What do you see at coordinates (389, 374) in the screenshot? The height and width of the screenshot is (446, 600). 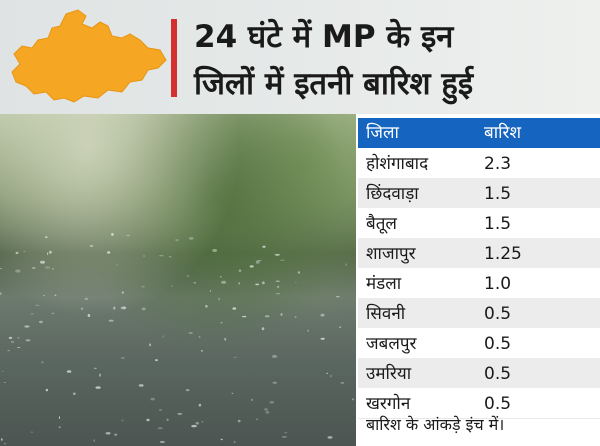 I see `district-cell: उमरिया` at bounding box center [389, 374].